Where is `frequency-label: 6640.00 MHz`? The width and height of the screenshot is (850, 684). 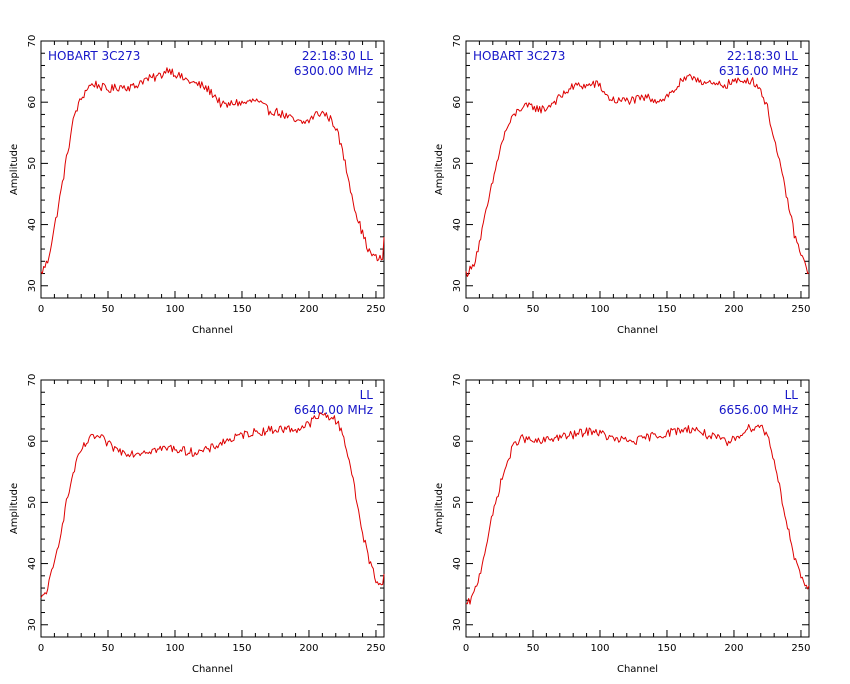
frequency-label: 6640.00 MHz is located at coordinates (333, 410).